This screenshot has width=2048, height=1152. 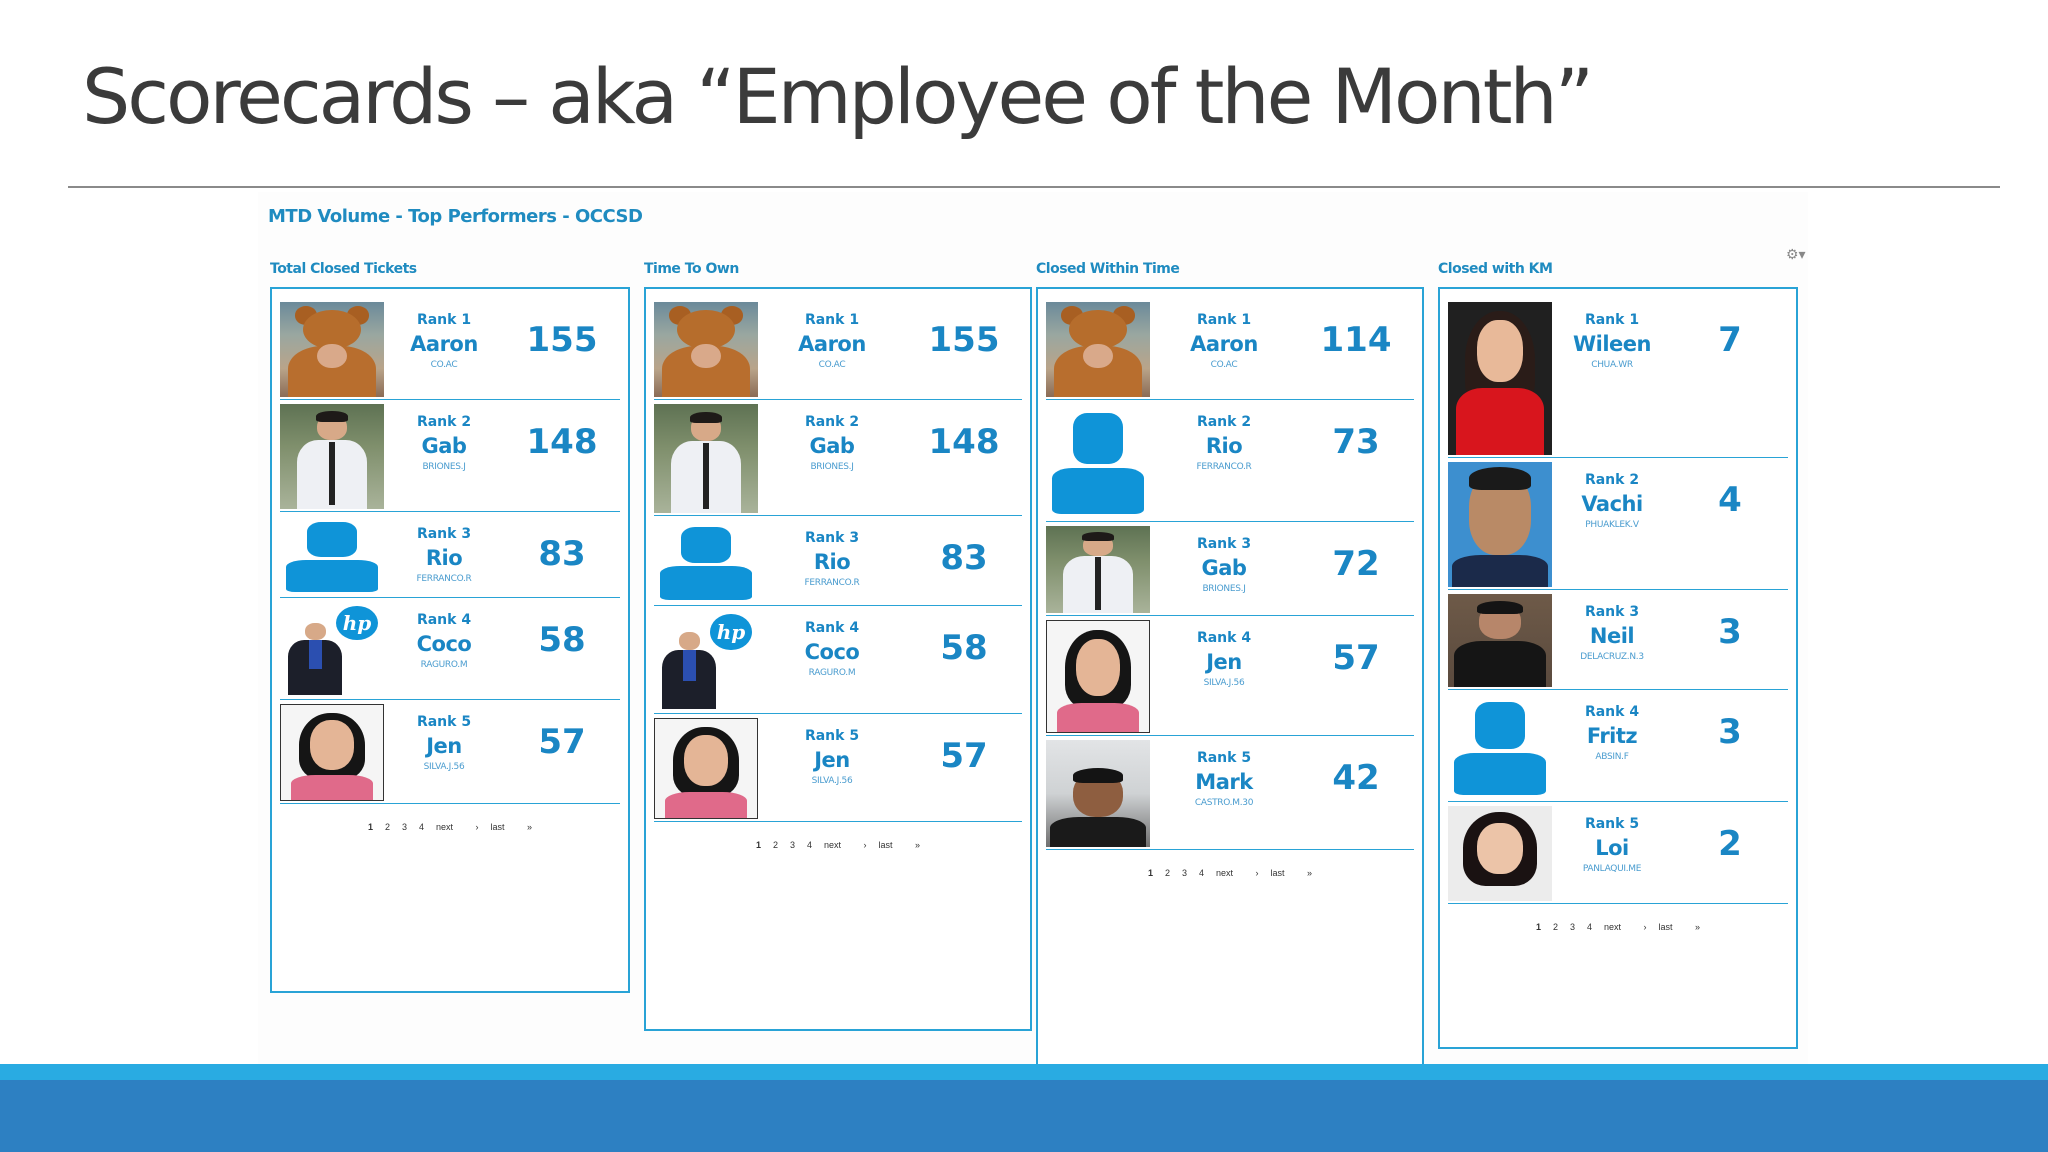 I want to click on employee-info: Rank 5 Jen SILVA.J.56, so click(x=444, y=751).